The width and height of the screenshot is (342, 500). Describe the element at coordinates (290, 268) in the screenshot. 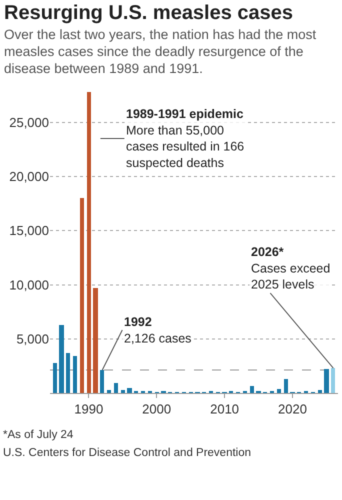

I see `annotation: 2026* Cases exceed 2025 levels` at that location.